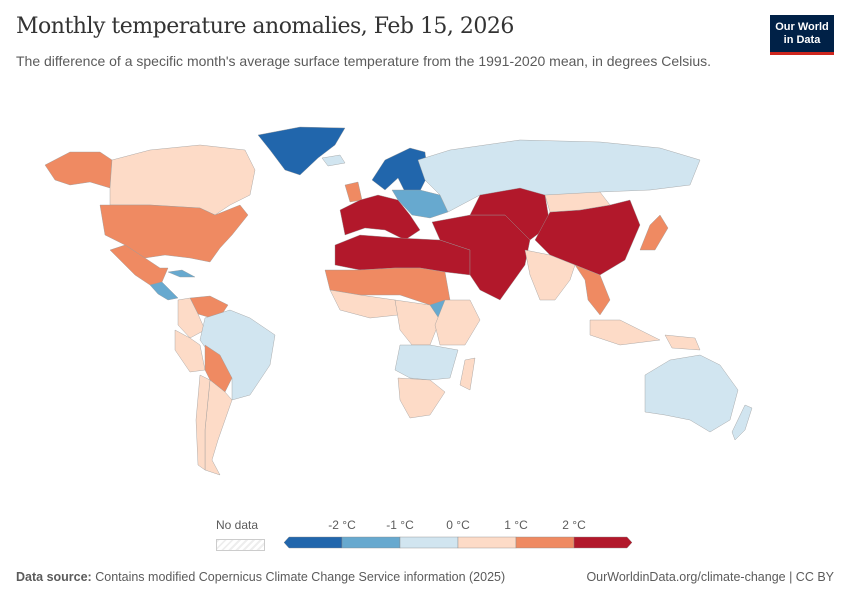 The height and width of the screenshot is (600, 850). I want to click on region-papua-new-guinea: Papua New Guinea, so click(682, 342).